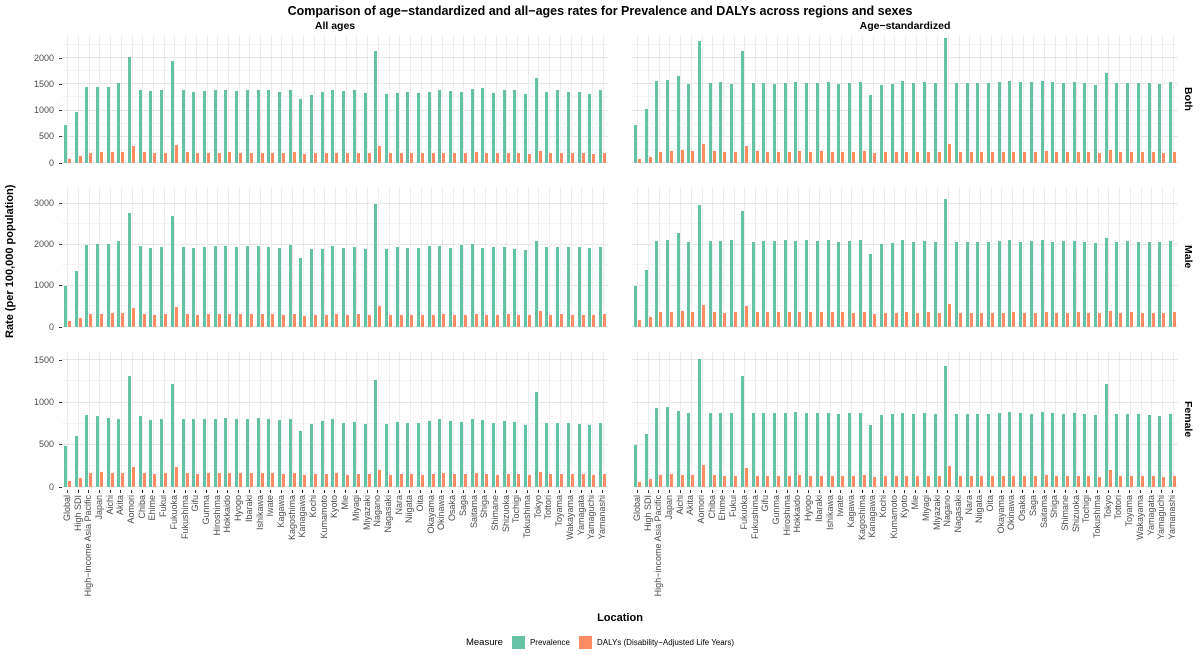 The height and width of the screenshot is (655, 1200). I want to click on x-tick-label: Kagawa, so click(280, 511).